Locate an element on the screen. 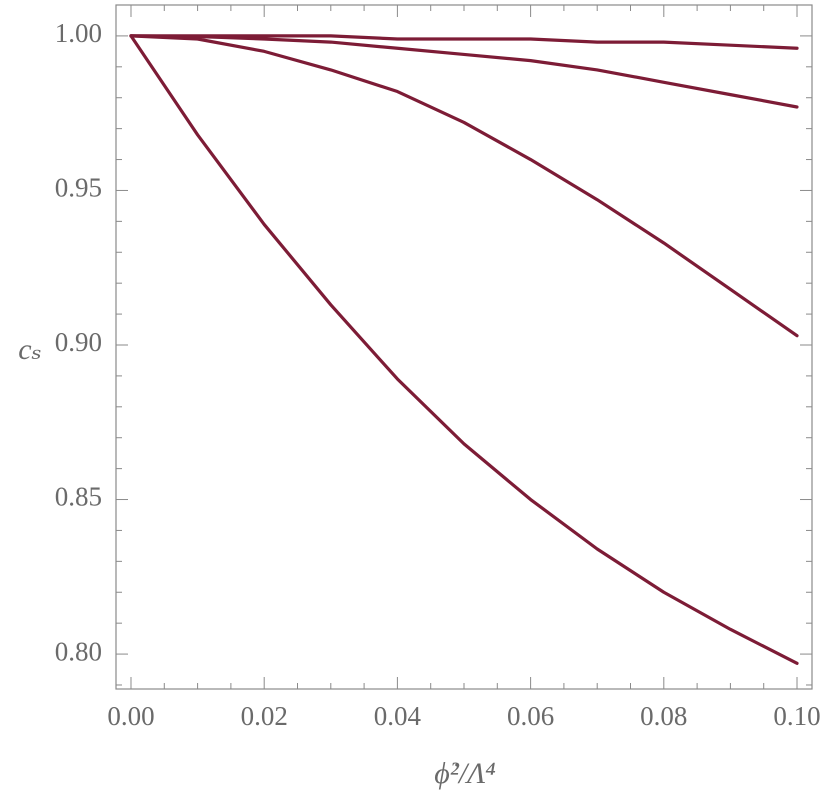 This screenshot has height=803, width=830. y-tick-label: 0.85 is located at coordinates (78, 497).